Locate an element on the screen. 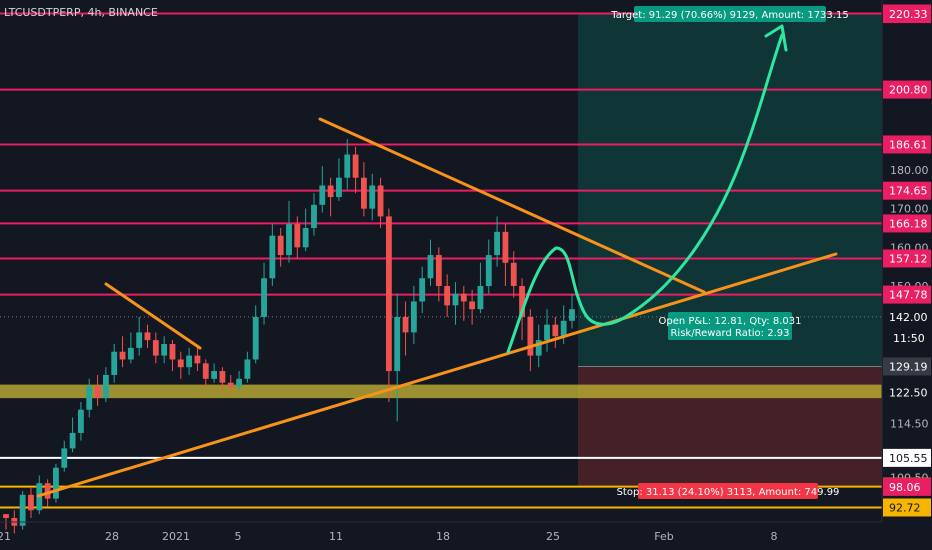 The height and width of the screenshot is (550, 932). symbol-title: LTCUSDTPERP, 4h, BINANCE is located at coordinates (81, 12).